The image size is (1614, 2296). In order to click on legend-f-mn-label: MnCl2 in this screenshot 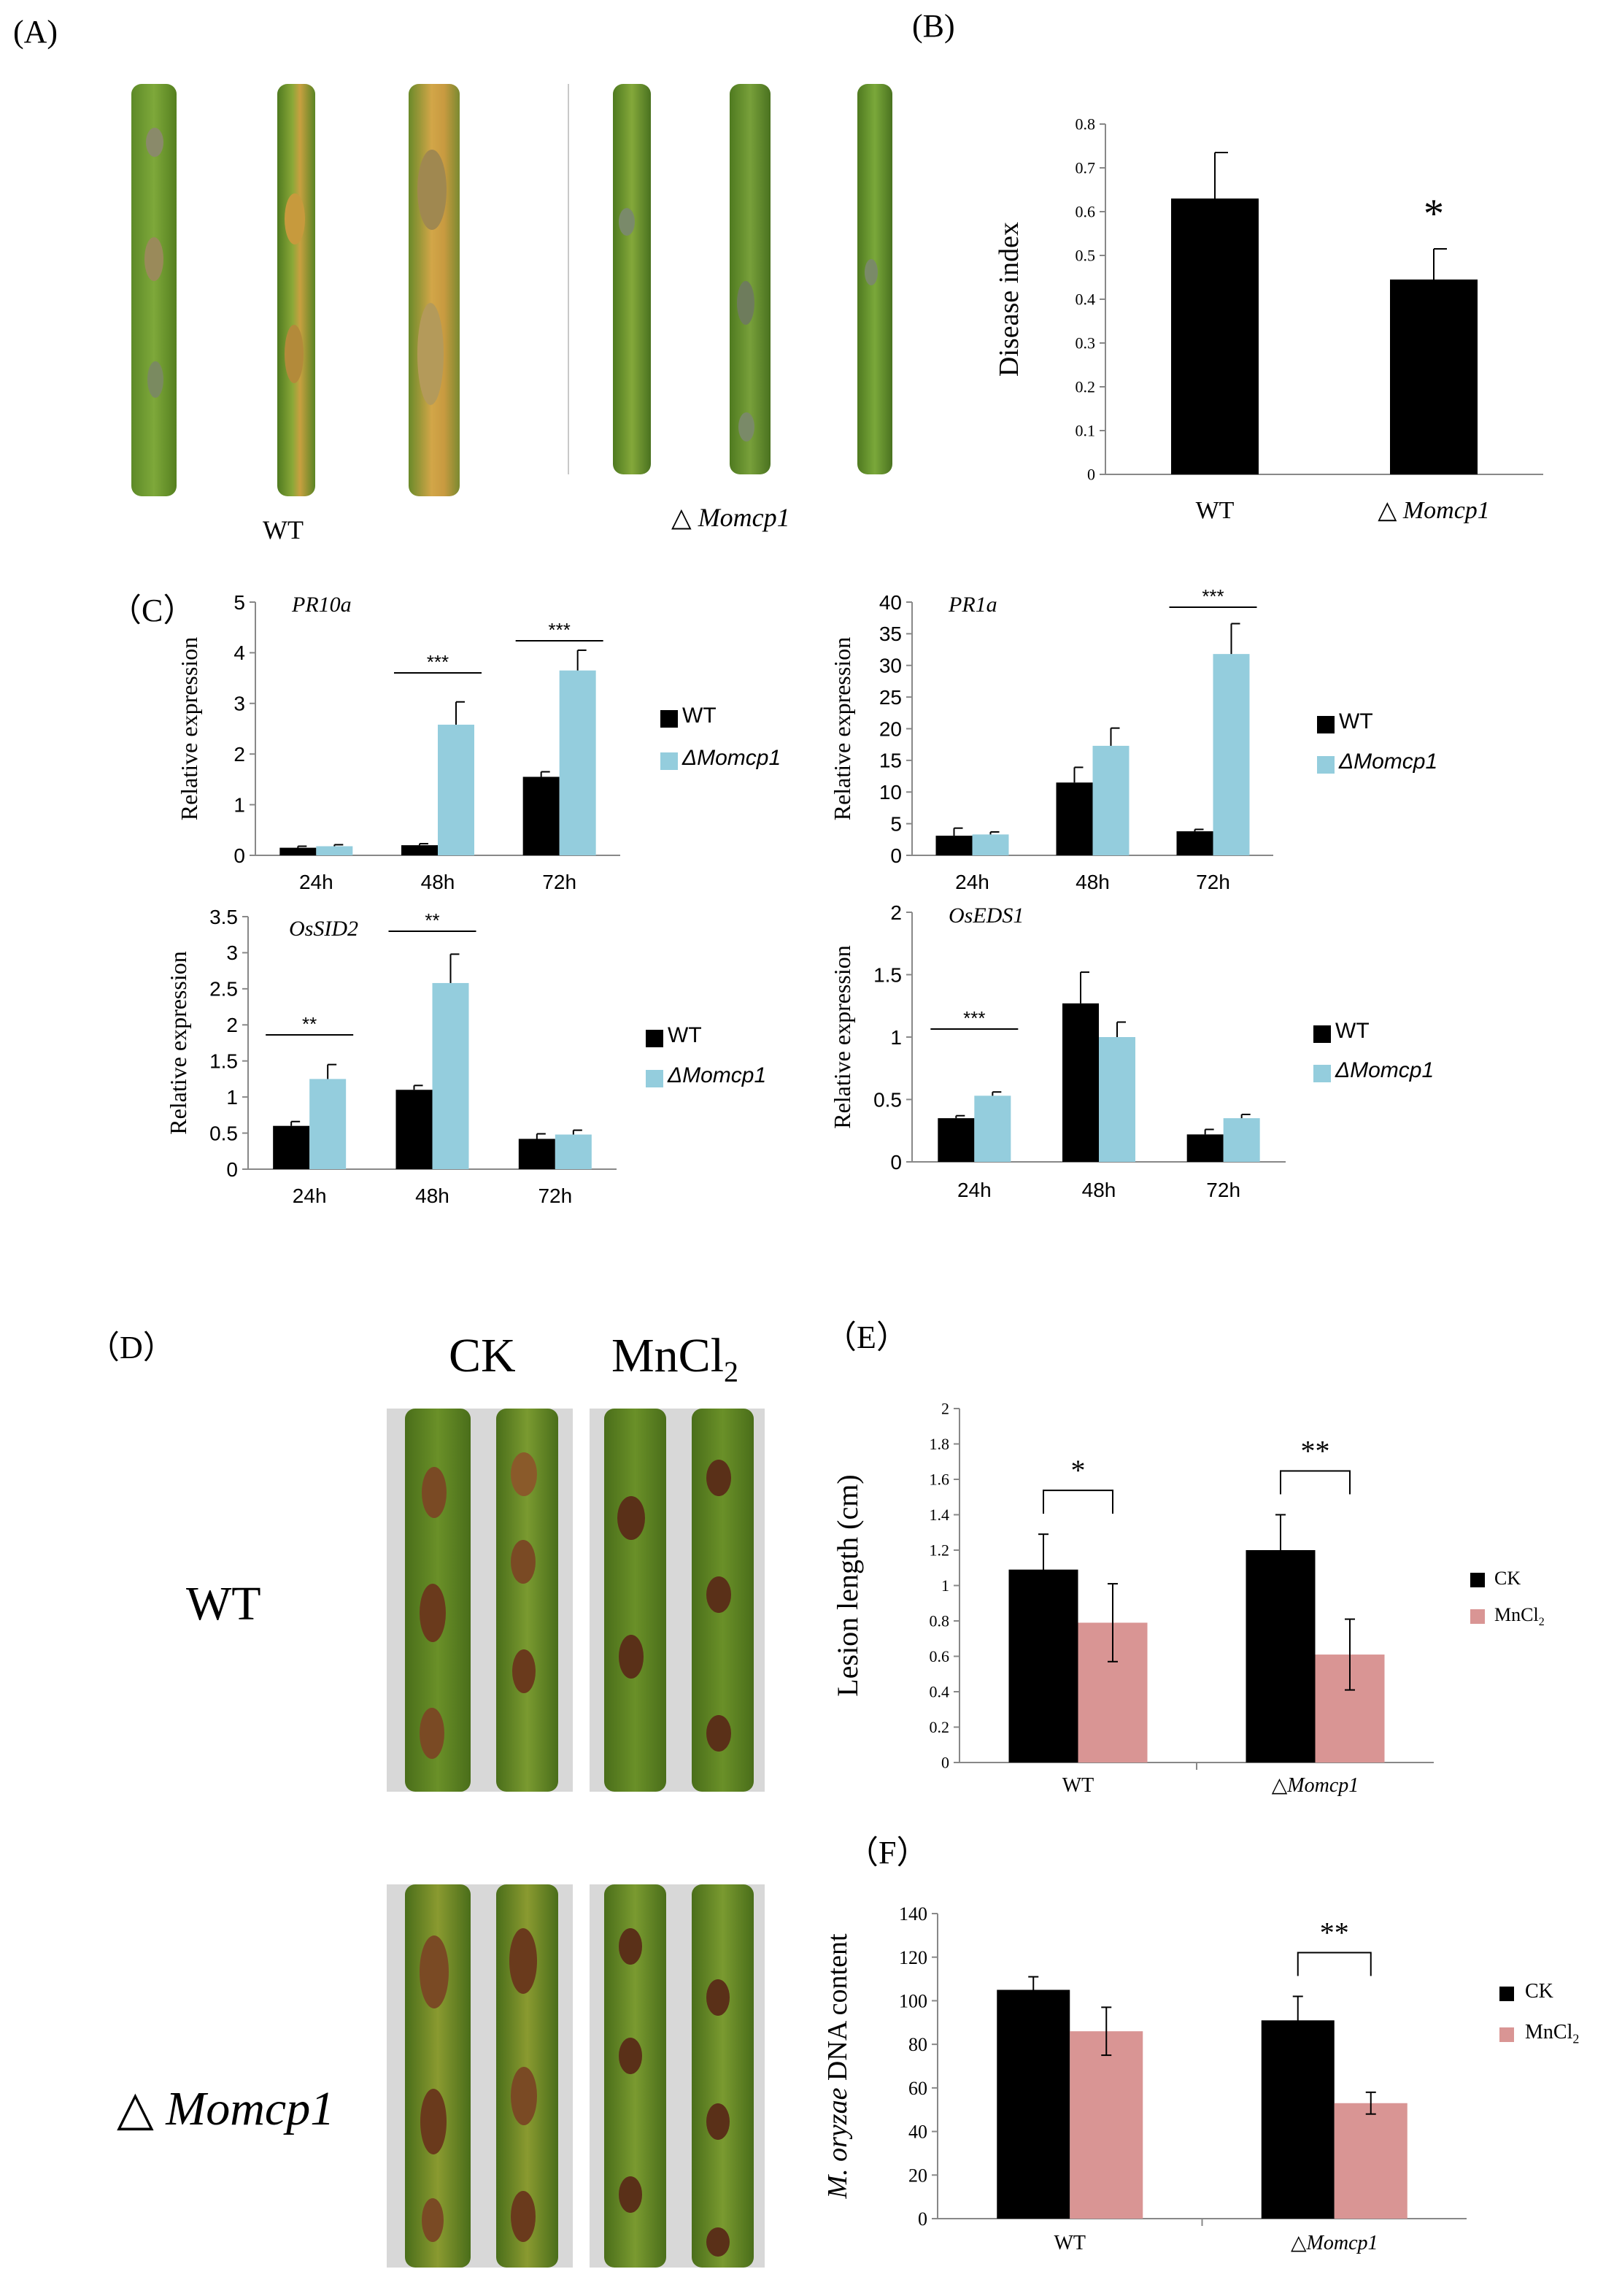, I will do `click(1552, 2034)`.